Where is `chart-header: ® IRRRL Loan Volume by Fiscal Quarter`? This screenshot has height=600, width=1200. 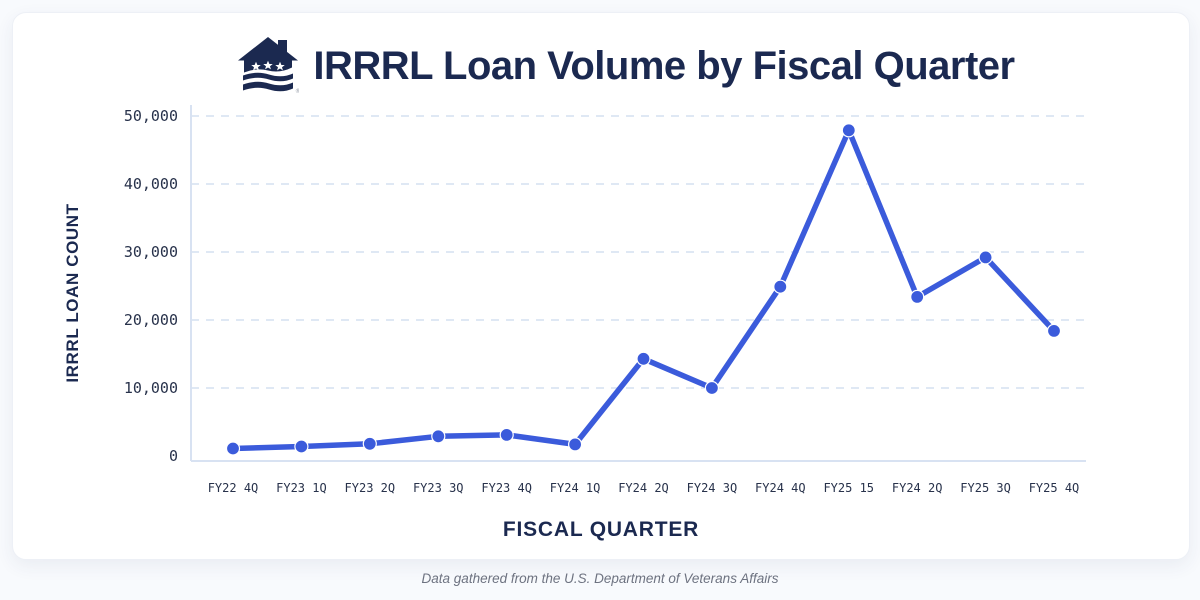 chart-header: ® IRRRL Loan Volume by Fiscal Quarter is located at coordinates (619, 66).